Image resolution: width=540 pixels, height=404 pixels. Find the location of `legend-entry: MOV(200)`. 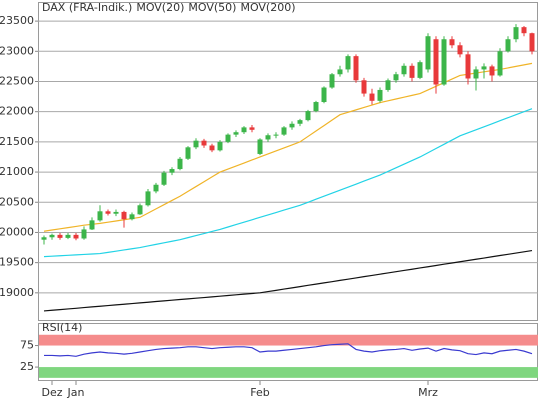

legend-entry: MOV(200) is located at coordinates (267, 7).